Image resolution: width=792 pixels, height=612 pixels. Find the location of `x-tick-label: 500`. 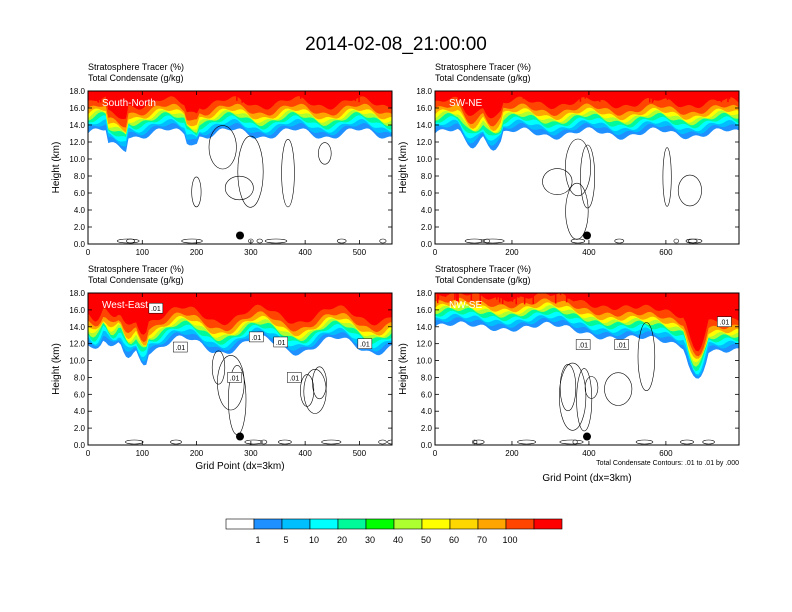

x-tick-label: 500 is located at coordinates (360, 453).